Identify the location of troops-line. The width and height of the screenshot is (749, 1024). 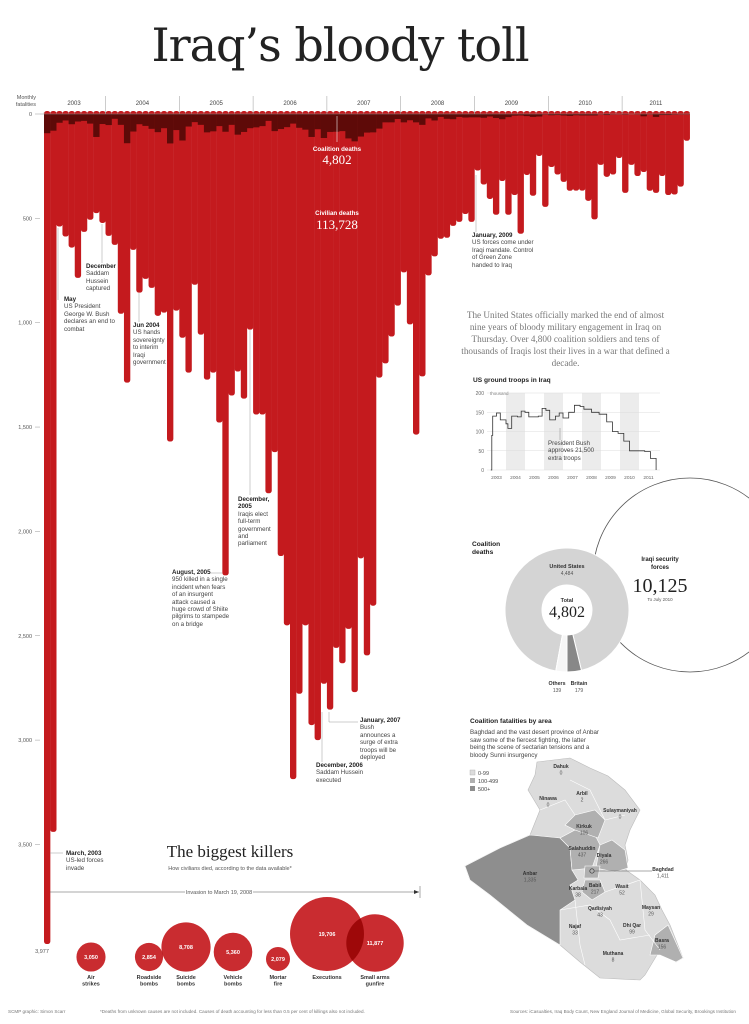
(573, 437).